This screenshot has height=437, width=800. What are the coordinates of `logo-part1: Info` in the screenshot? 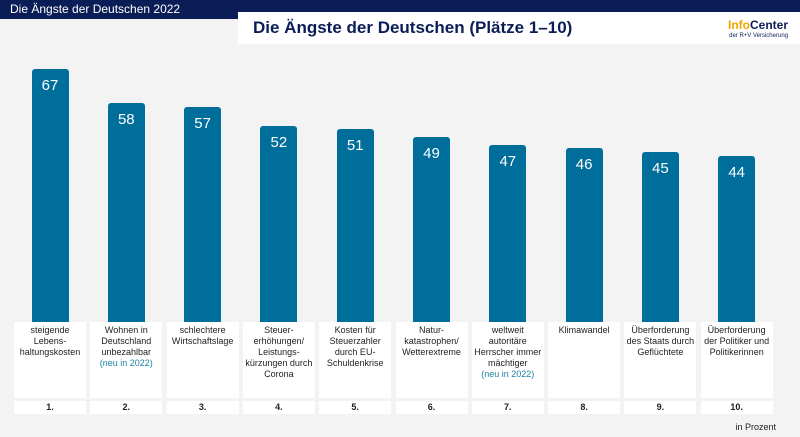 It's located at (738, 25).